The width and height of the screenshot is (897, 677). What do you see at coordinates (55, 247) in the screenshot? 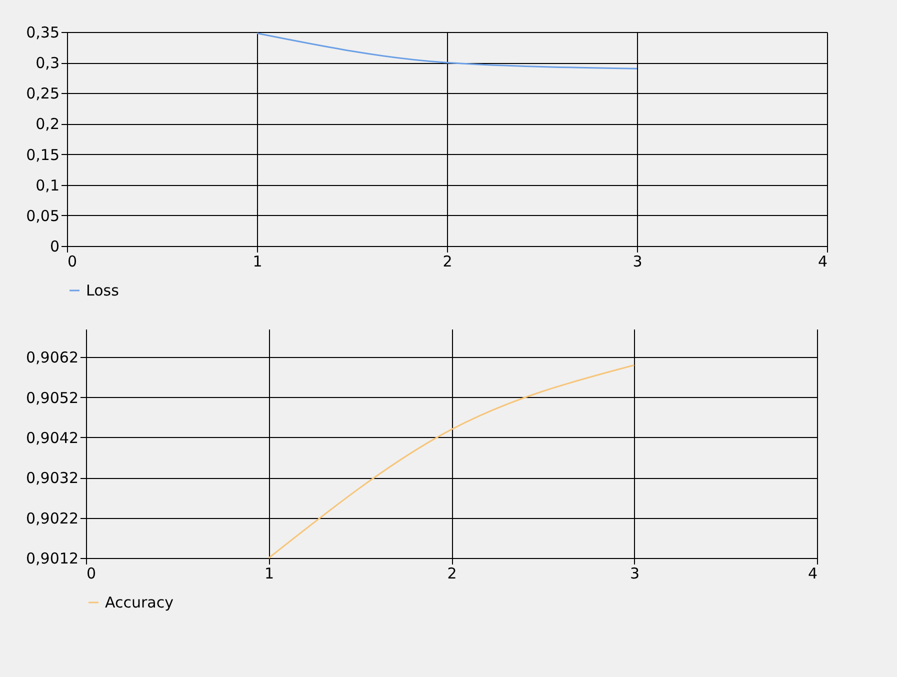
I see `y-tick-label: 0` at bounding box center [55, 247].